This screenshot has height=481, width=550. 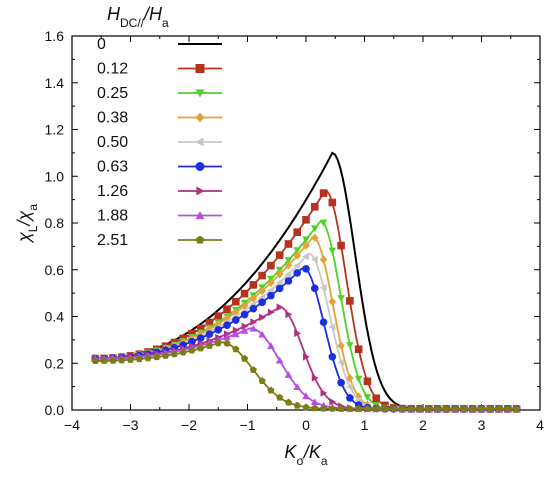 What do you see at coordinates (112, 191) in the screenshot?
I see `legend-label: 1.26` at bounding box center [112, 191].